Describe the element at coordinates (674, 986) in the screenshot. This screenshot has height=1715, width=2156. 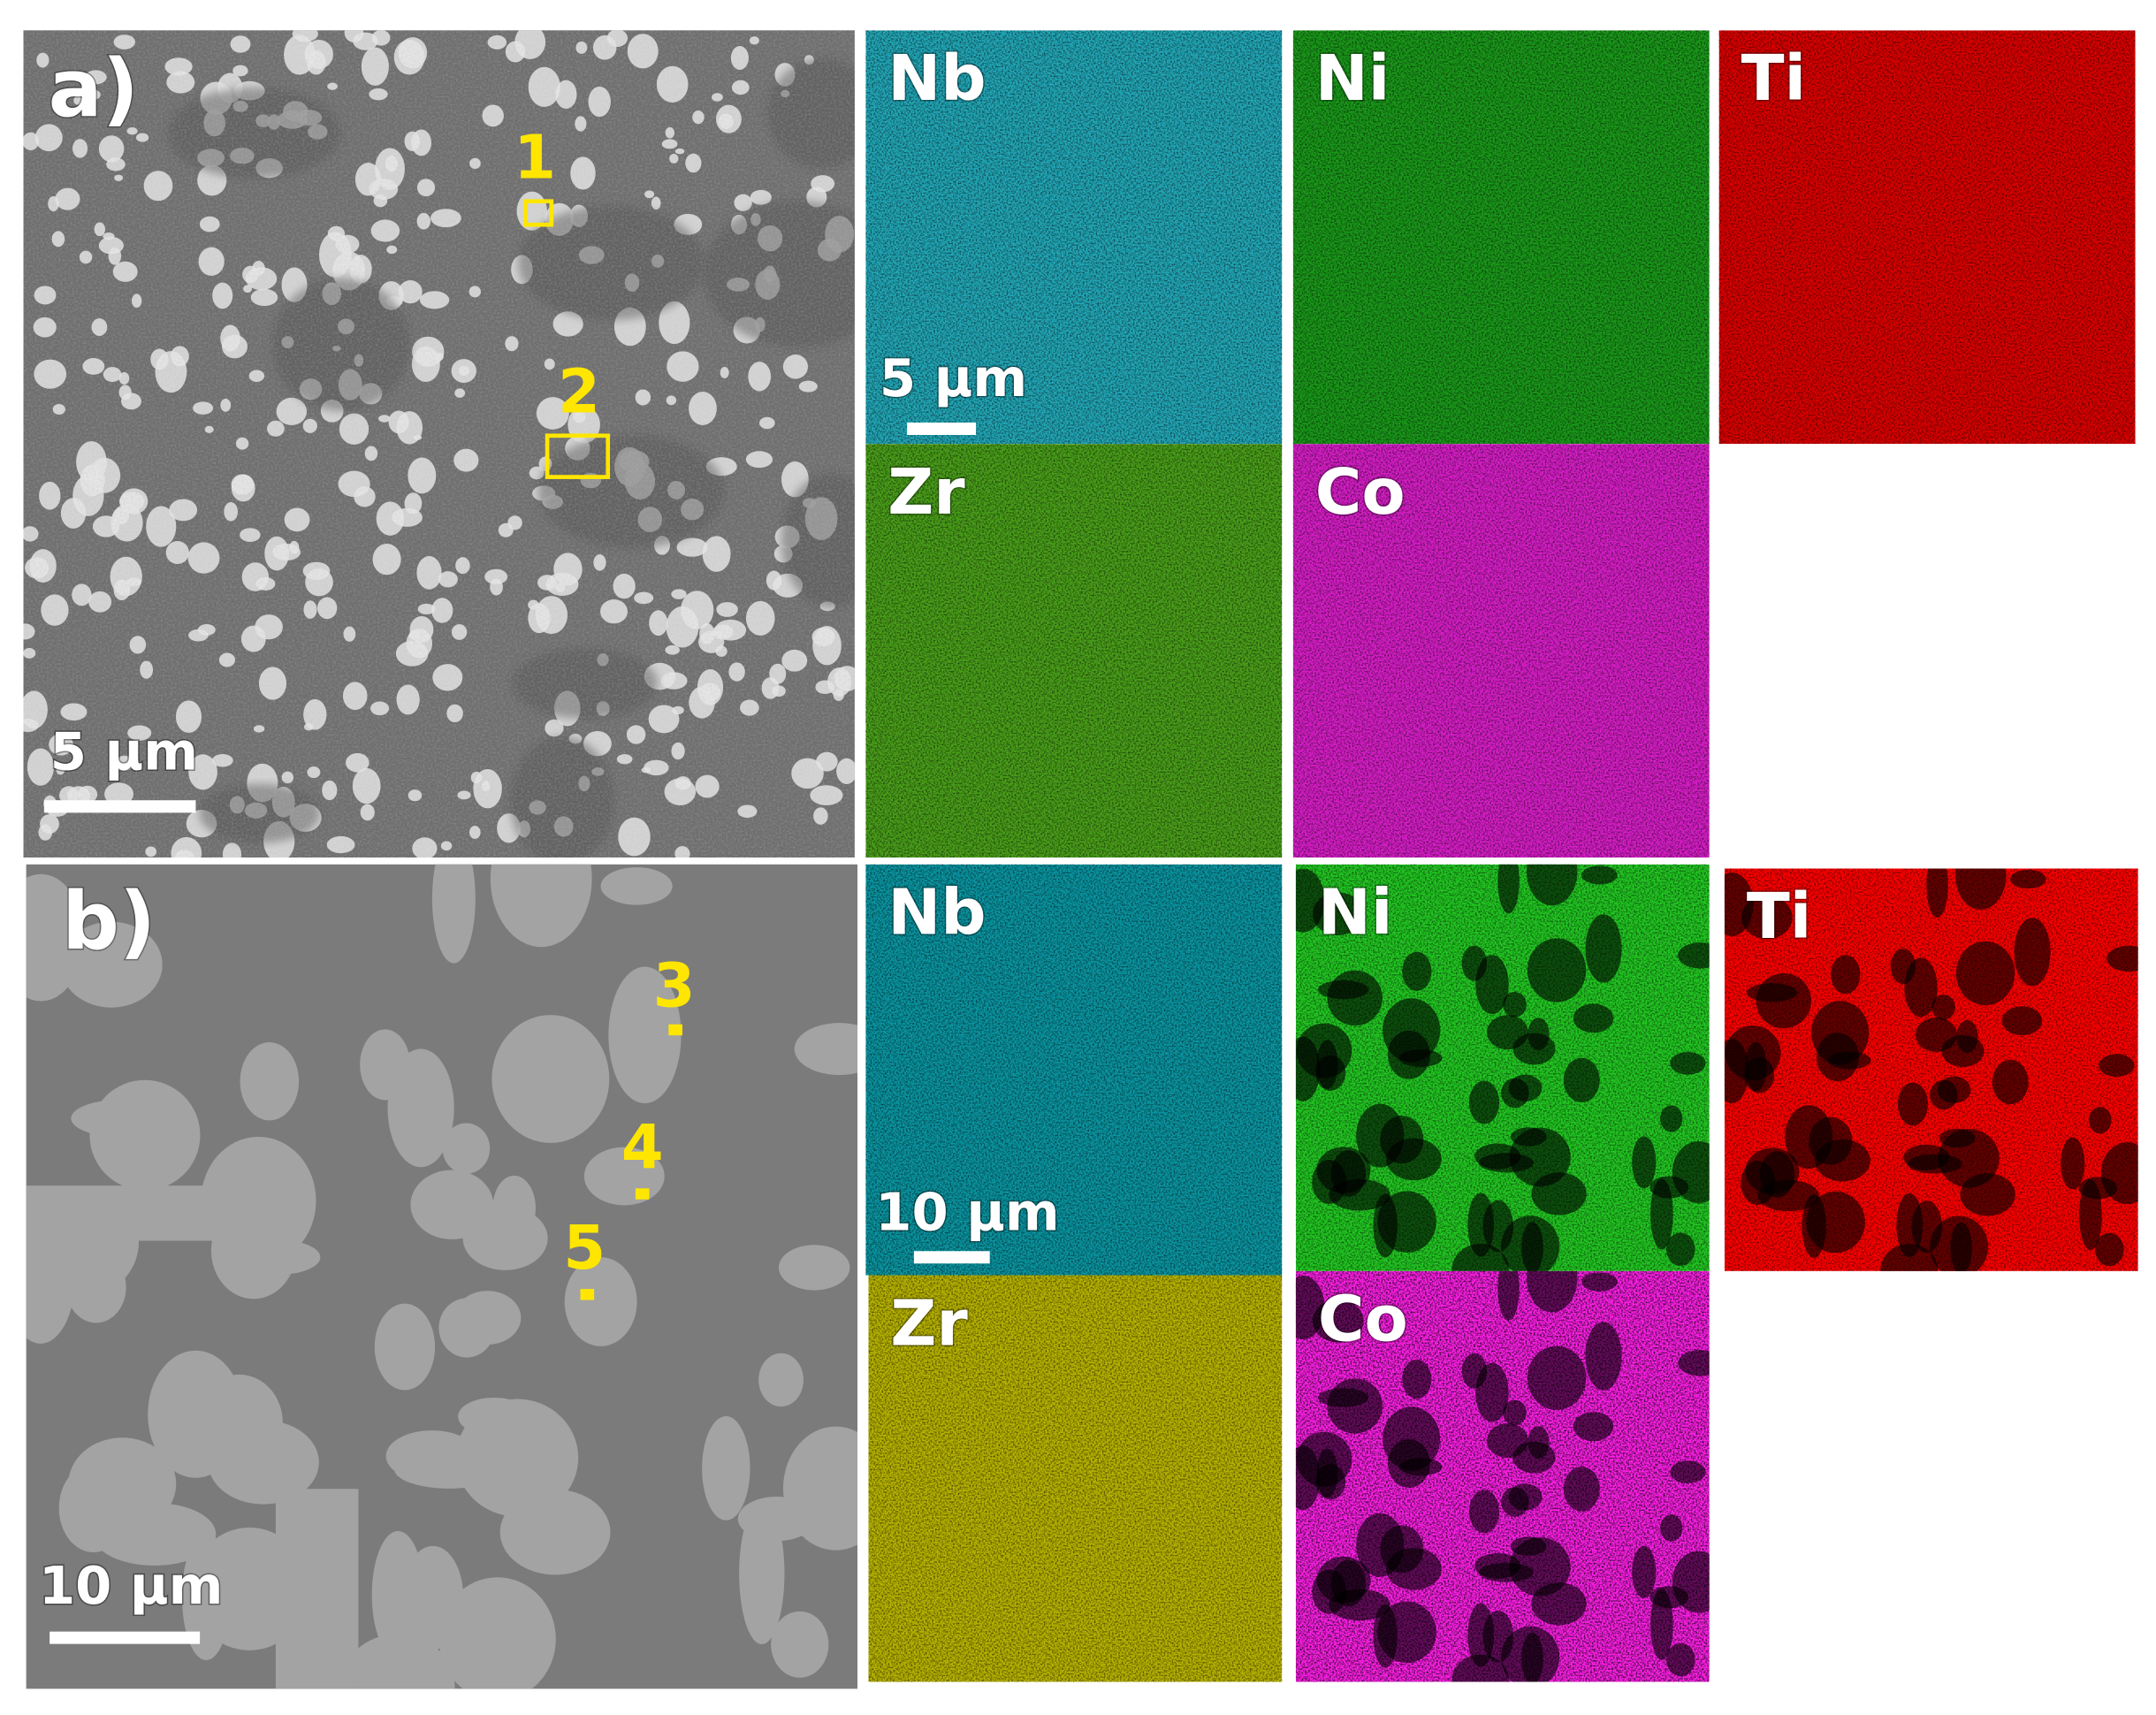
I see `point-label: 3` at that location.